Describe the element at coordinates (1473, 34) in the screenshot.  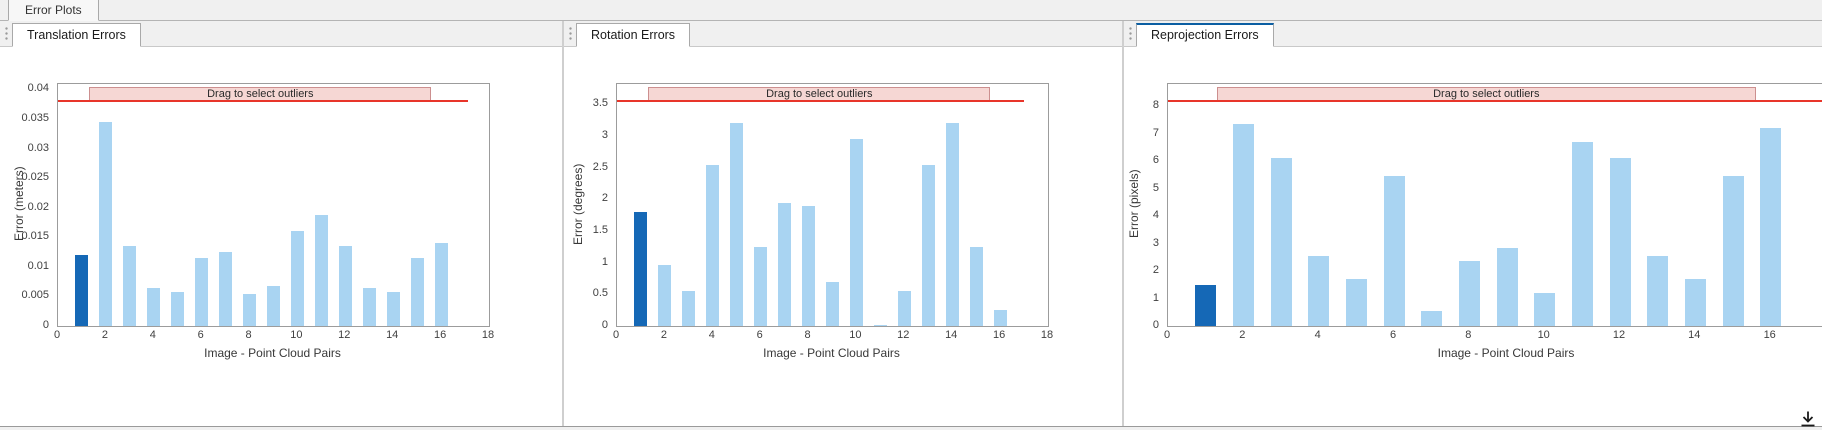
I see `reprojection-tab-bar: Reprojection Errors` at that location.